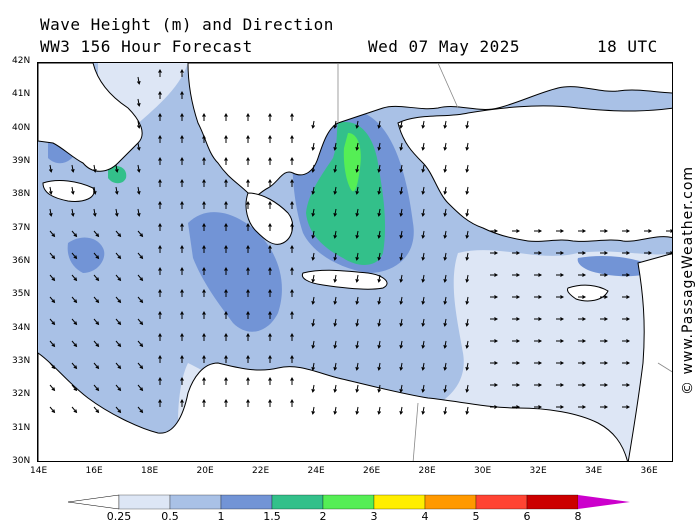 Image resolution: width=700 pixels, height=525 pixels. Describe the element at coordinates (348, 502) in the screenshot. I see `color-legend-bar` at that location.